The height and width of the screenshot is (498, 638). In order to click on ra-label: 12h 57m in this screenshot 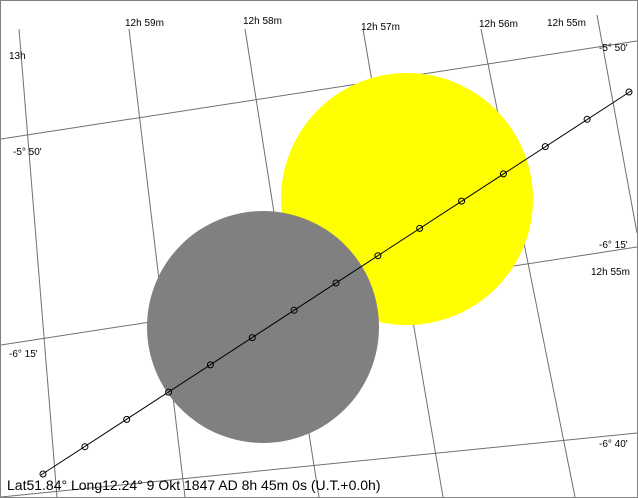, I will do `click(380, 27)`.